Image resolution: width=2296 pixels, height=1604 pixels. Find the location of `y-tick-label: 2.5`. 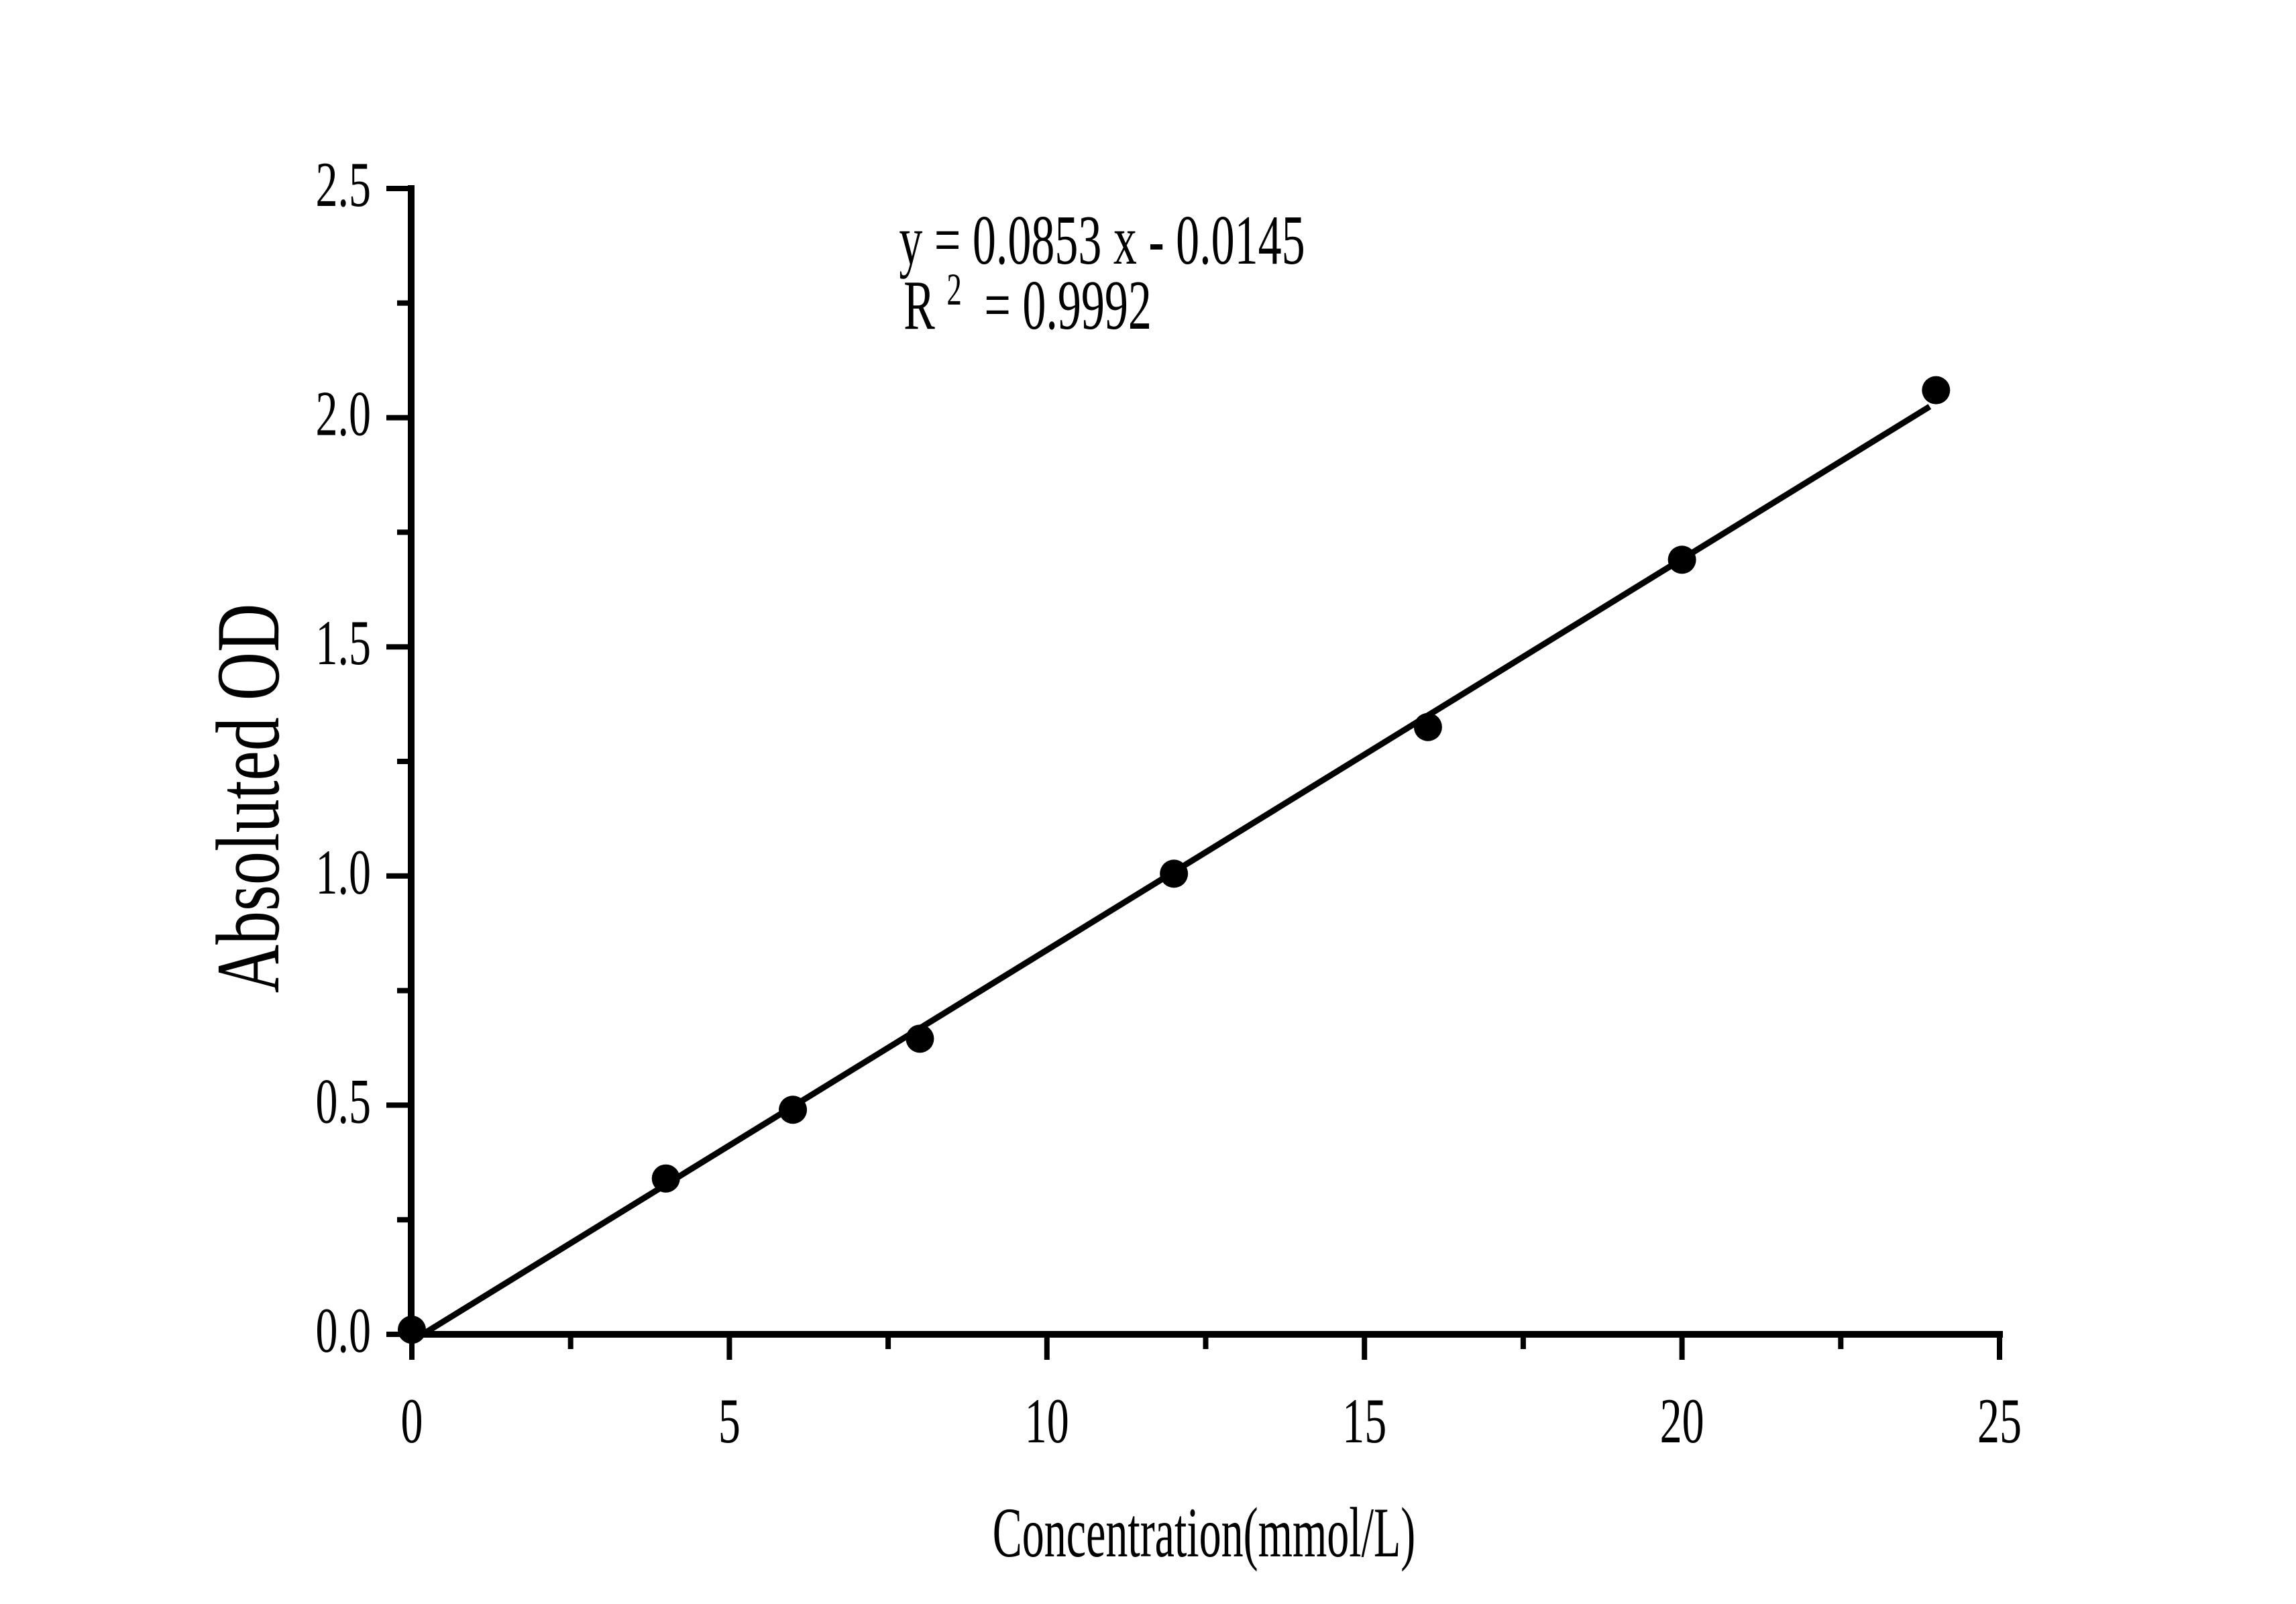

y-tick-label: 2.5 is located at coordinates (344, 184).